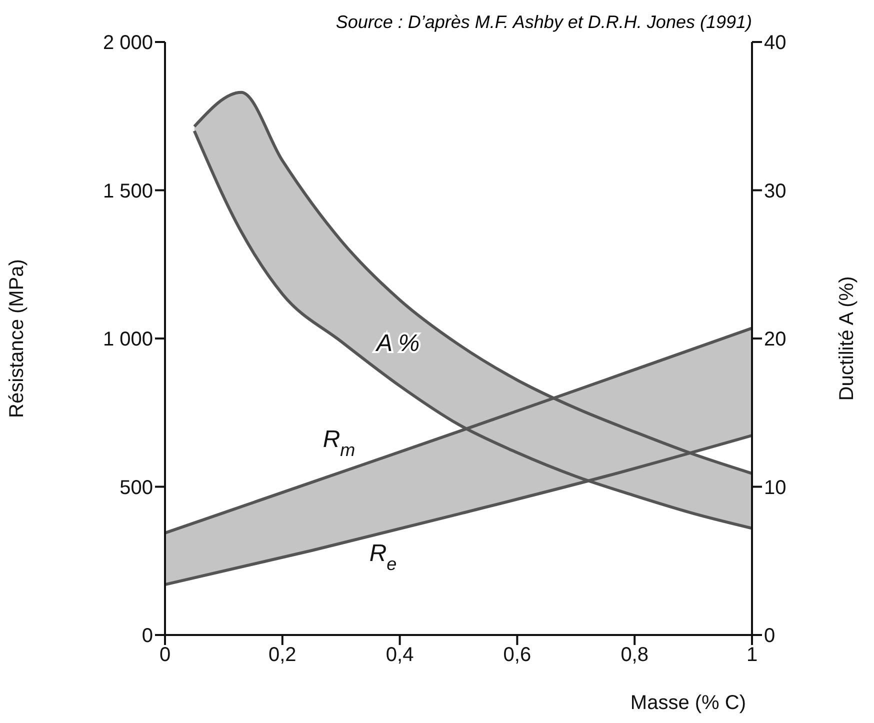 This screenshot has width=874, height=723. What do you see at coordinates (400, 655) in the screenshot?
I see `x-tick-label: 0,4` at bounding box center [400, 655].